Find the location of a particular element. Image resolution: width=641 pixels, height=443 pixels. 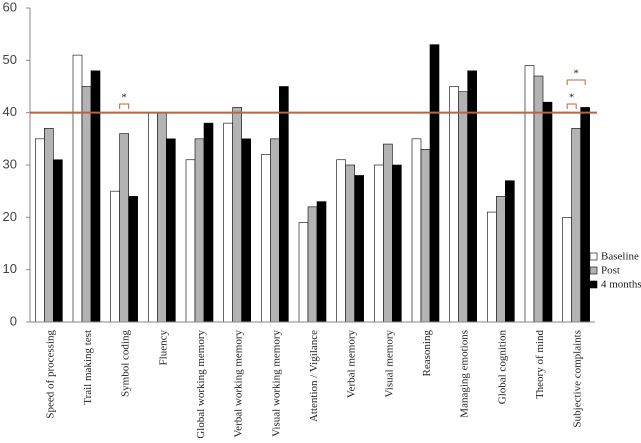

y-tick-label: 10 is located at coordinates (10, 268).